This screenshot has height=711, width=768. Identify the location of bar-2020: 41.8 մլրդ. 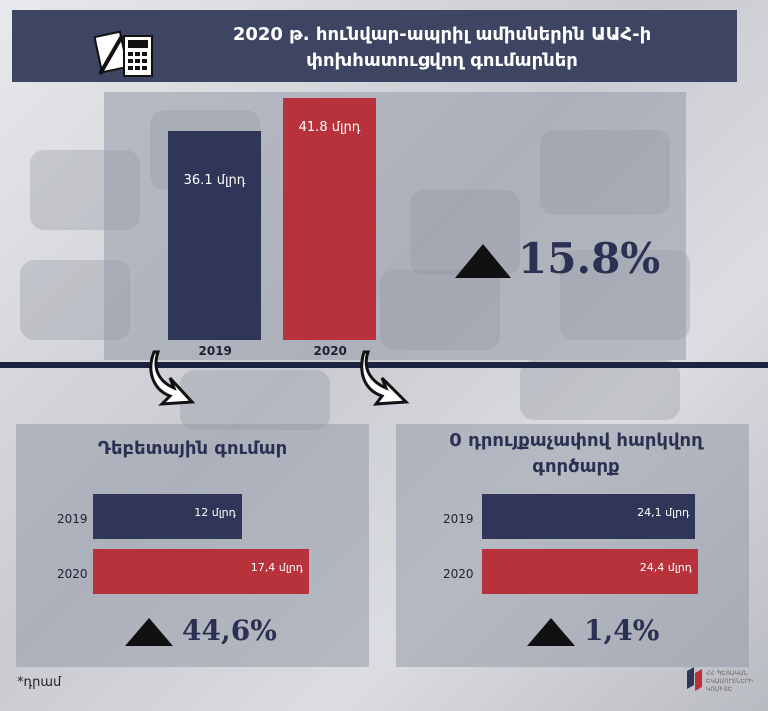
(329, 219).